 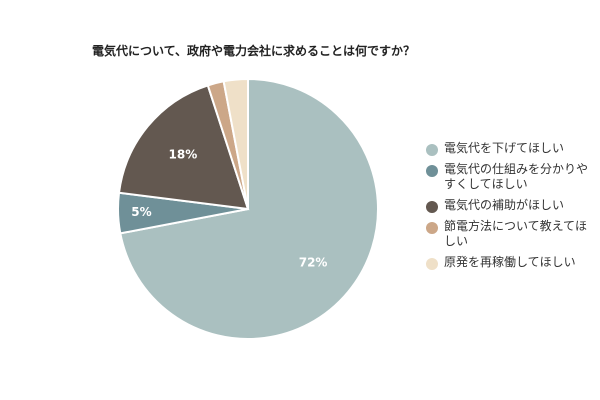 I want to click on legend-item-0: 電気代を下げてほしい, so click(x=513, y=148).